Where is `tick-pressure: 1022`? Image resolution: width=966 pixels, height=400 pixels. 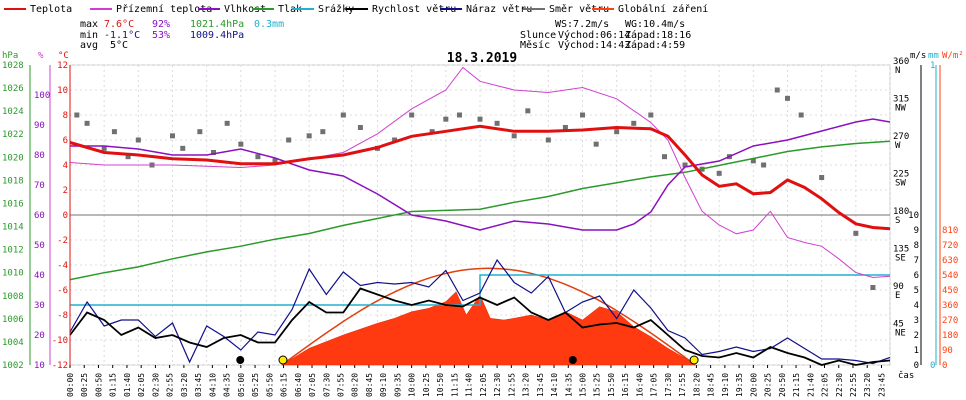 tick-pressure: 1022 is located at coordinates (13, 135).